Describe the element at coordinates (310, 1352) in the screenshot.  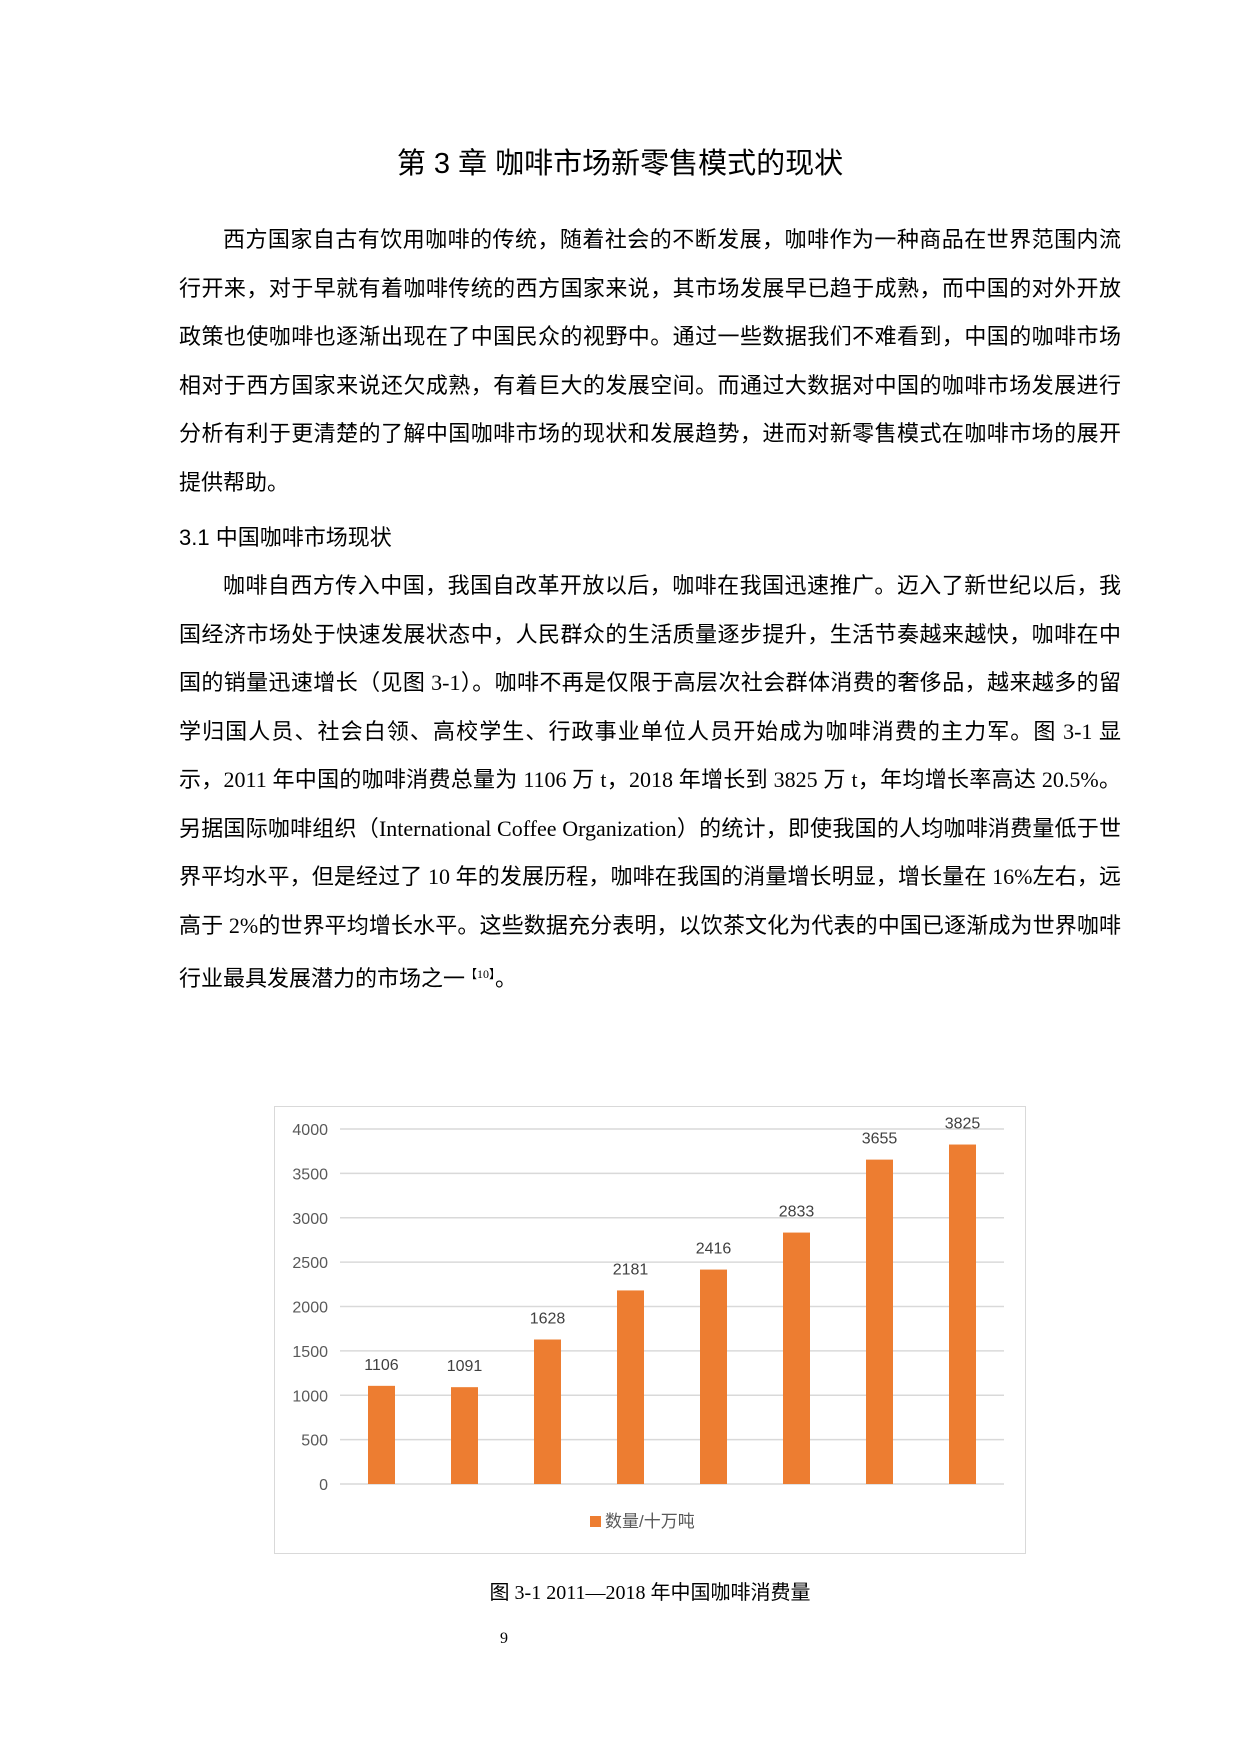
I see `y-tick-label: 1500` at that location.